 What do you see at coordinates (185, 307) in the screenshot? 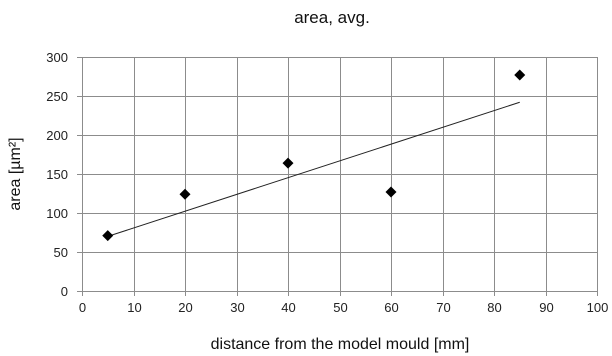
I see `x-tick-label: 20` at bounding box center [185, 307].